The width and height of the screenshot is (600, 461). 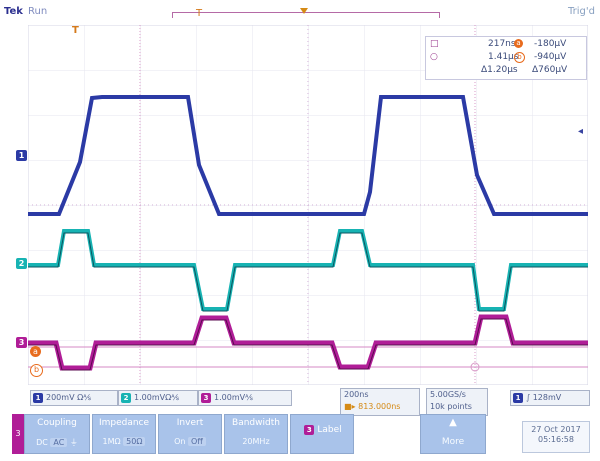 I want to click on datetime-box: 27 Oct 2017 05:16:58, so click(x=556, y=437).